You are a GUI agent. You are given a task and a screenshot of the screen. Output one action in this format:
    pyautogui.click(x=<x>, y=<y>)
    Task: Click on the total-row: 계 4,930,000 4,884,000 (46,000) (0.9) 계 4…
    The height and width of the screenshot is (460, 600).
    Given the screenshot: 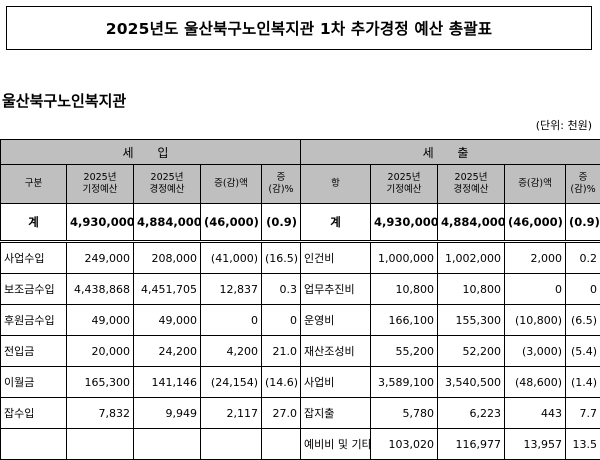 What is the action you would take?
    pyautogui.click(x=300, y=223)
    